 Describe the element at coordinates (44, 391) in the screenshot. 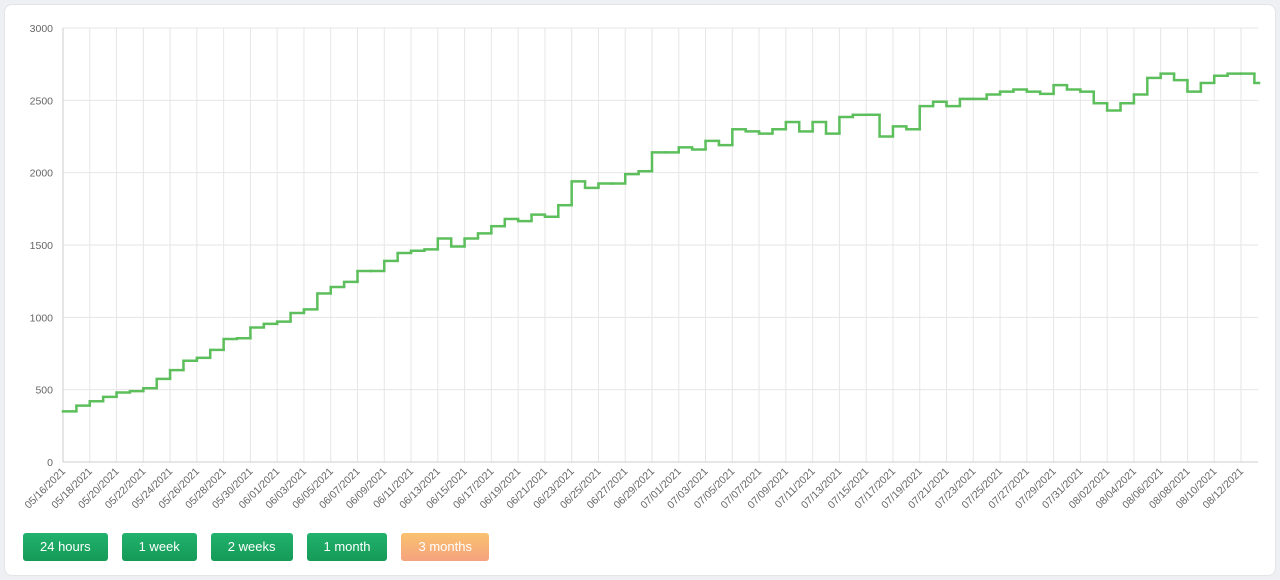

I see `y-tick-label: 500` at that location.